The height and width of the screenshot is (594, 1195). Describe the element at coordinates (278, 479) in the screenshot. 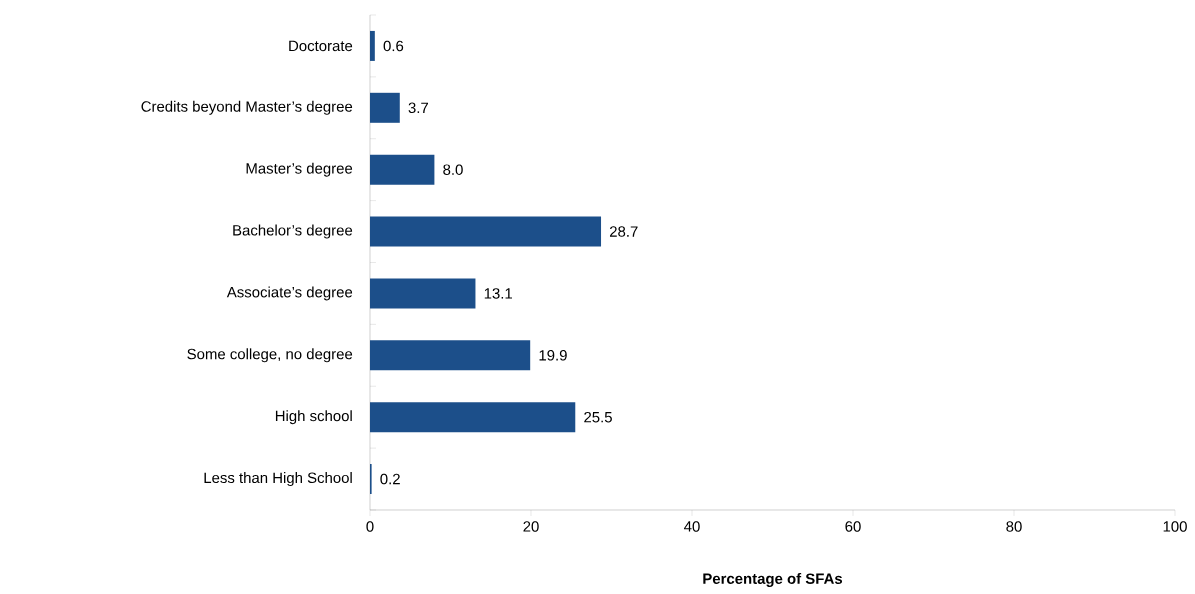

I see `y-tick-label: Less than High School` at that location.